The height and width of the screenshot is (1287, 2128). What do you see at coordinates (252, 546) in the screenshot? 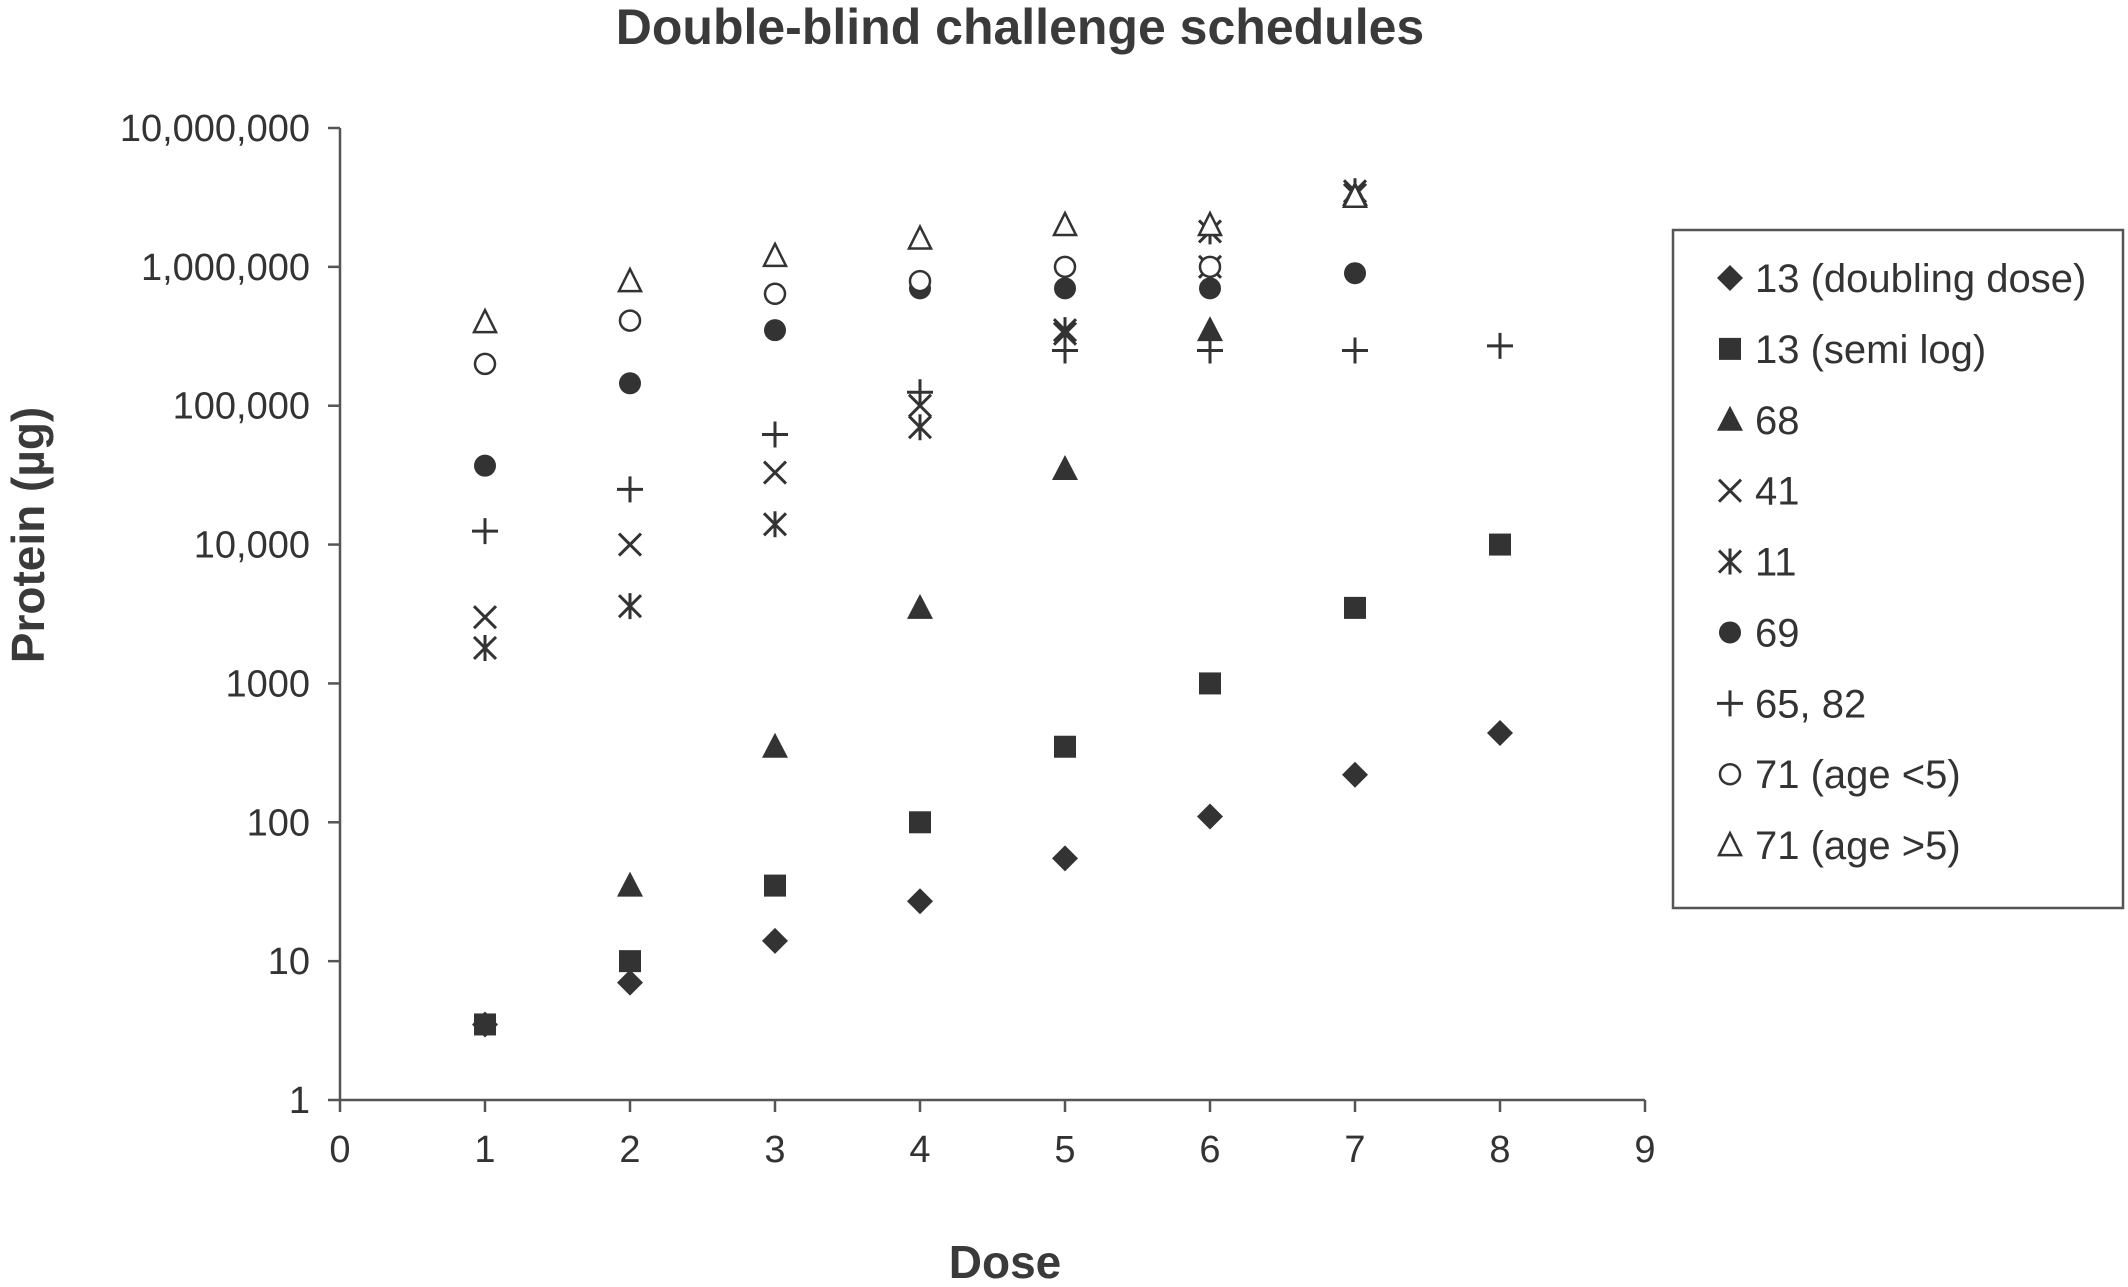
I see `y-tick-label: 10,000` at bounding box center [252, 546].